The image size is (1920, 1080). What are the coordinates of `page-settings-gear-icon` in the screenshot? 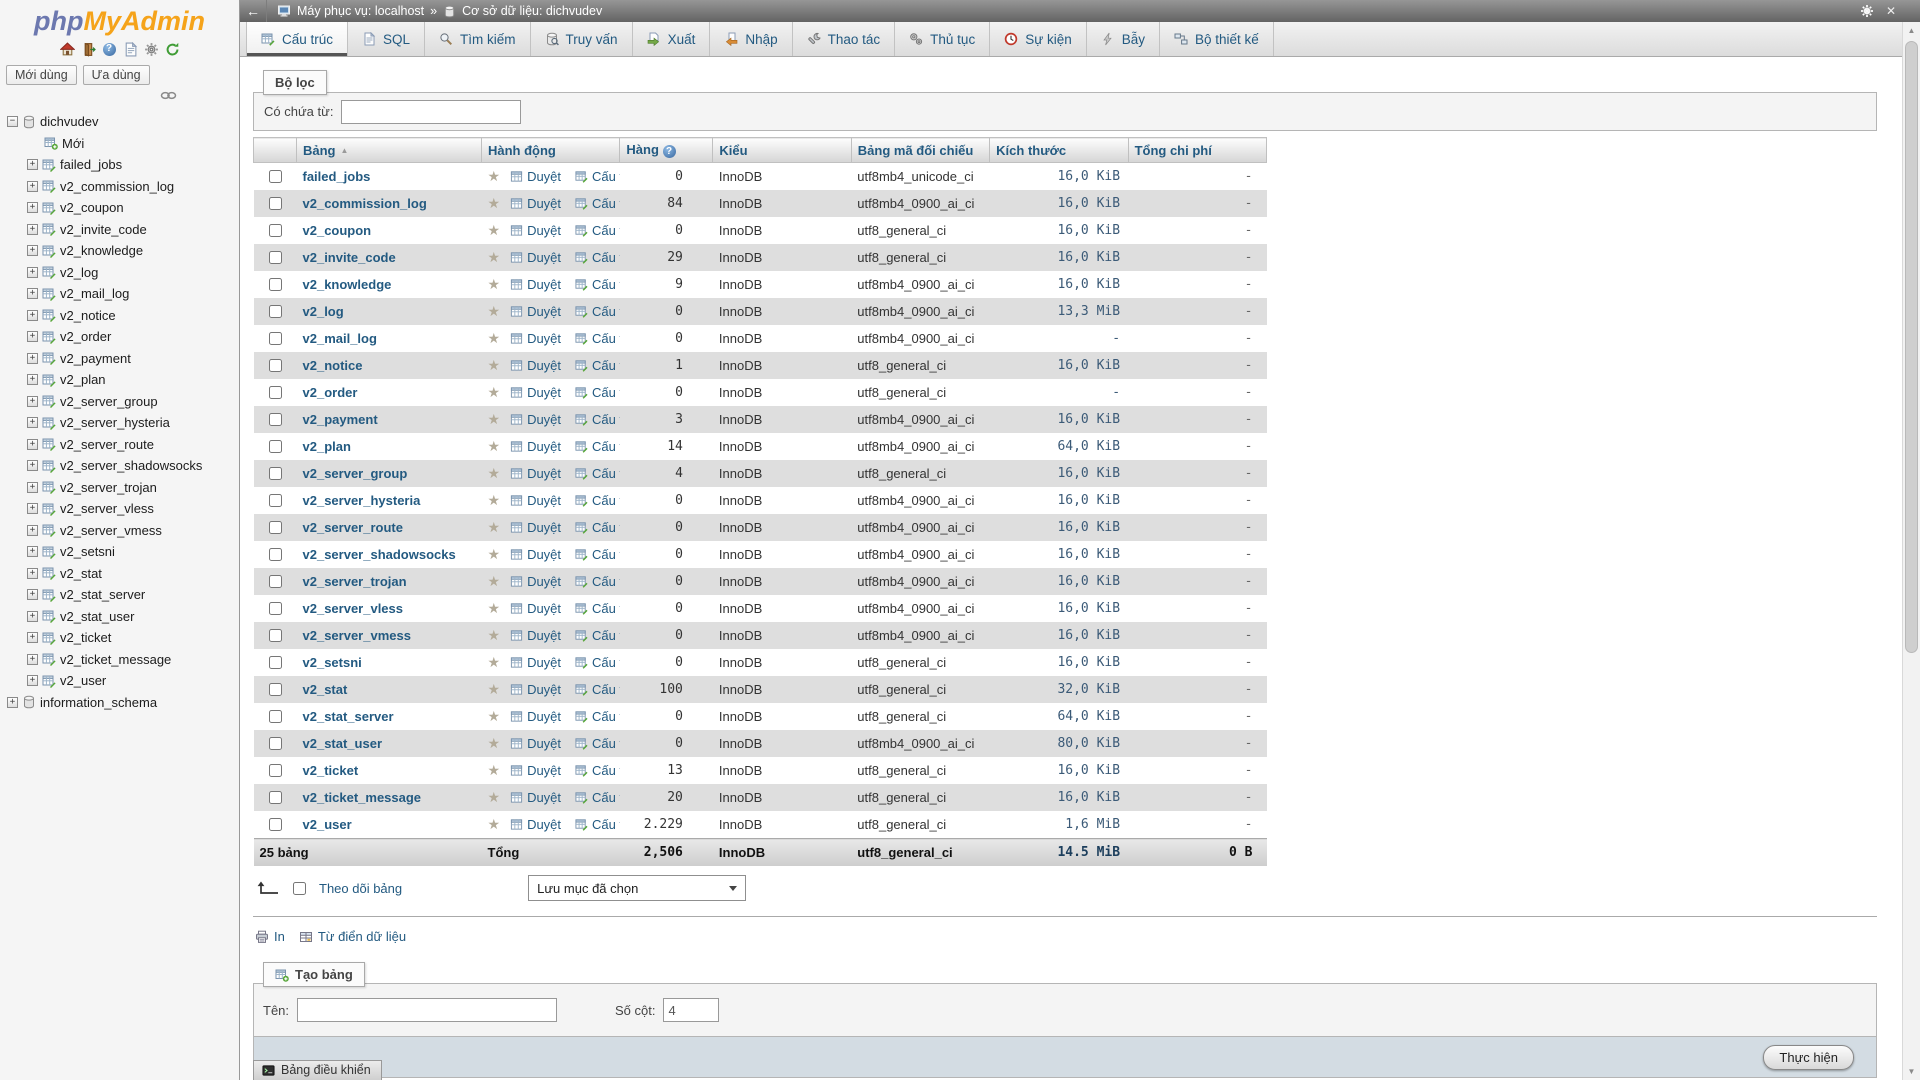 It's located at (1867, 11).